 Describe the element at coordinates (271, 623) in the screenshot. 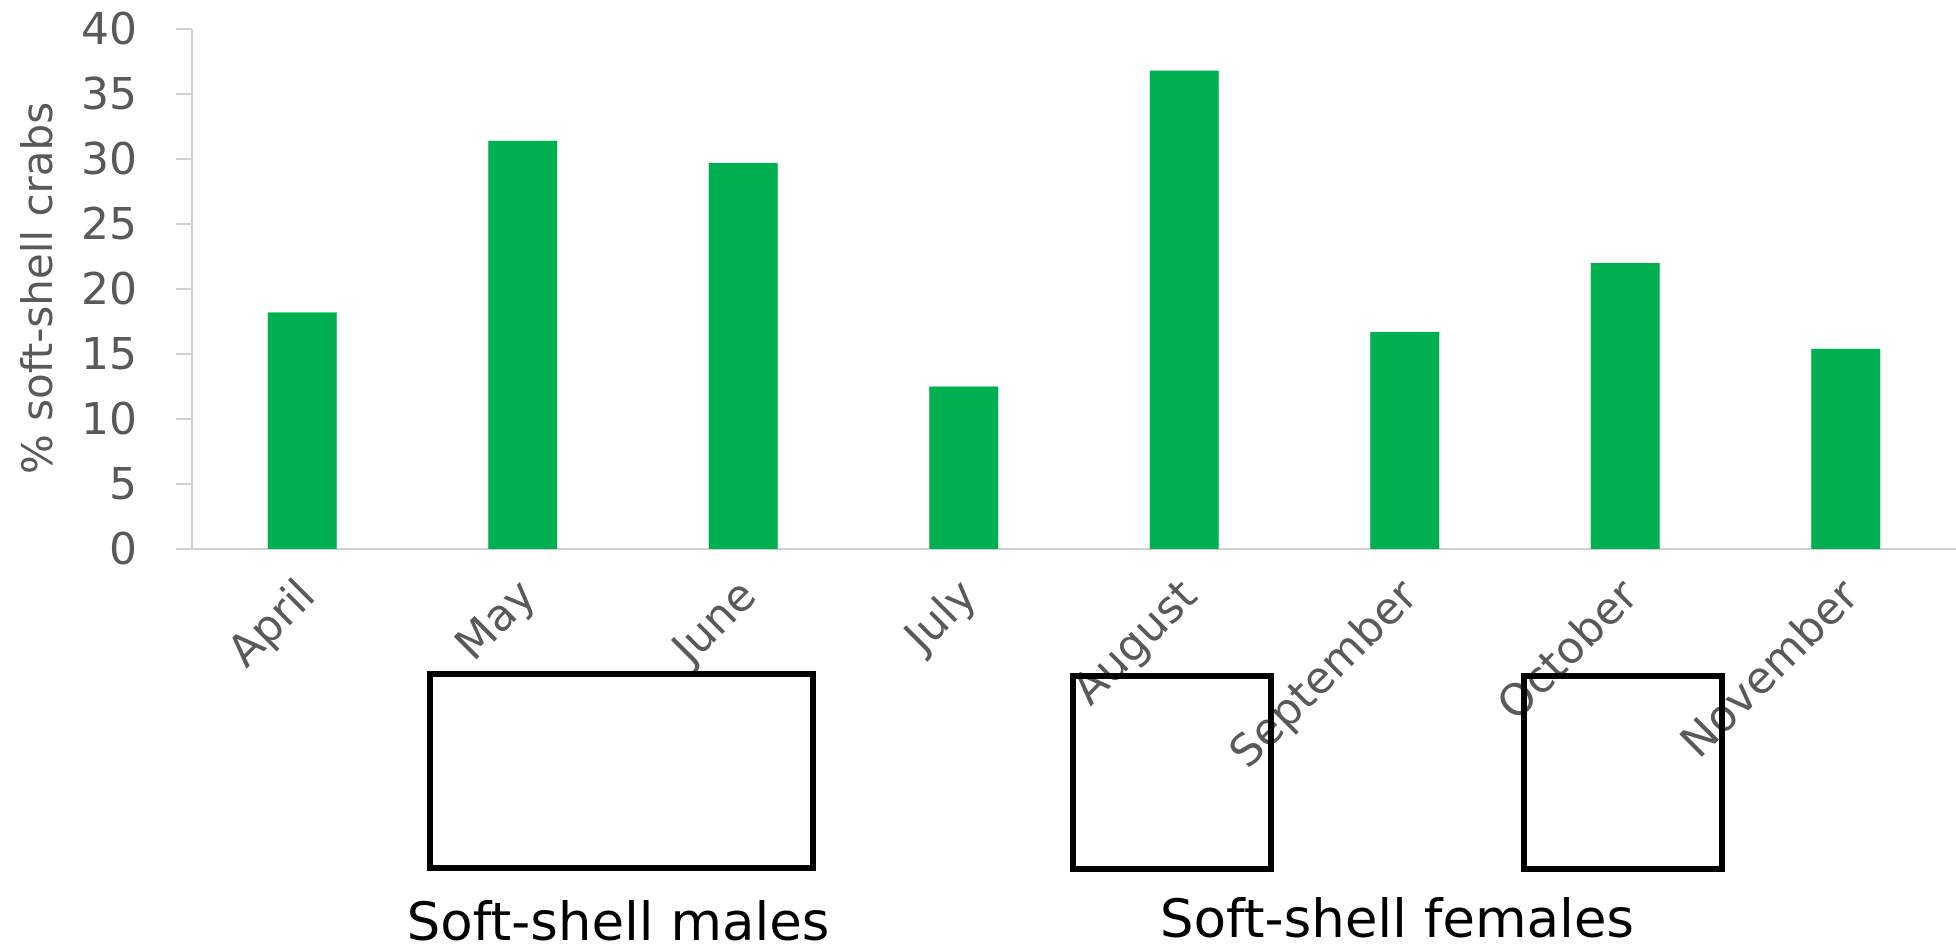

I see `x-tick-label: April` at that location.